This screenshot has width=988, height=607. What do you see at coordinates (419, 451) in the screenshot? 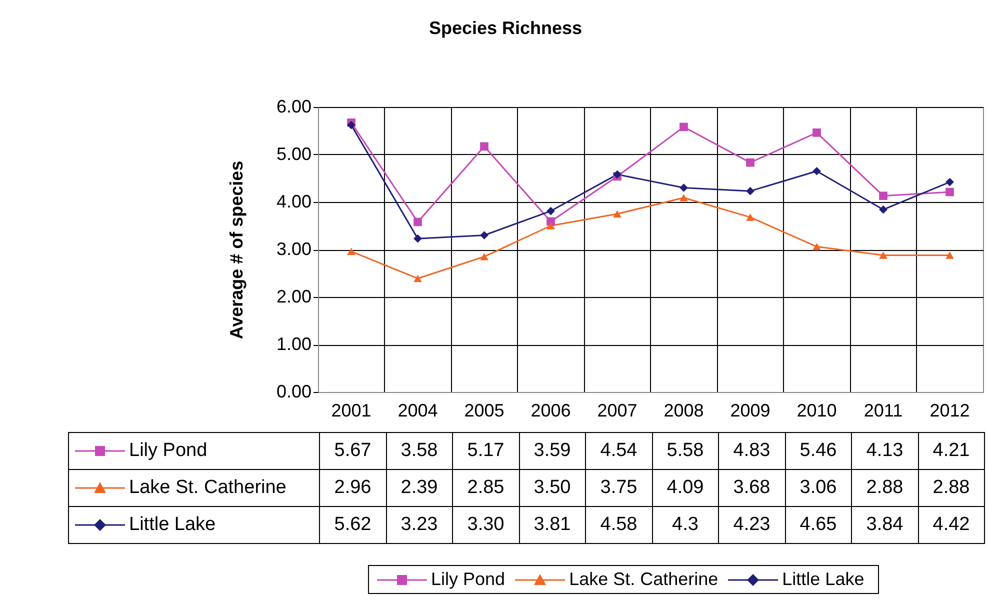
I see `data-label: 3.58` at bounding box center [419, 451].